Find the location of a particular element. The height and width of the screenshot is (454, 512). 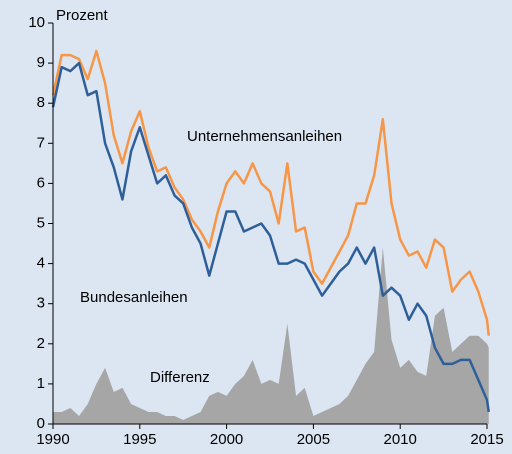

y-tick-label: 5 is located at coordinates (41, 222).